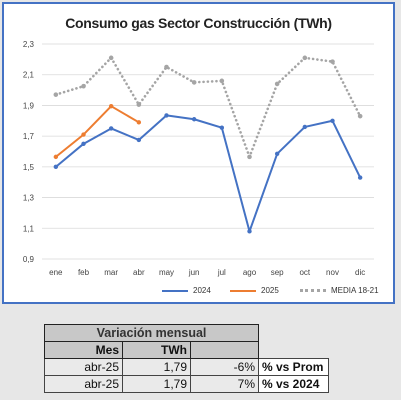 The height and width of the screenshot is (400, 401). Describe the element at coordinates (224, 367) in the screenshot. I see `row-pct: -6%` at that location.